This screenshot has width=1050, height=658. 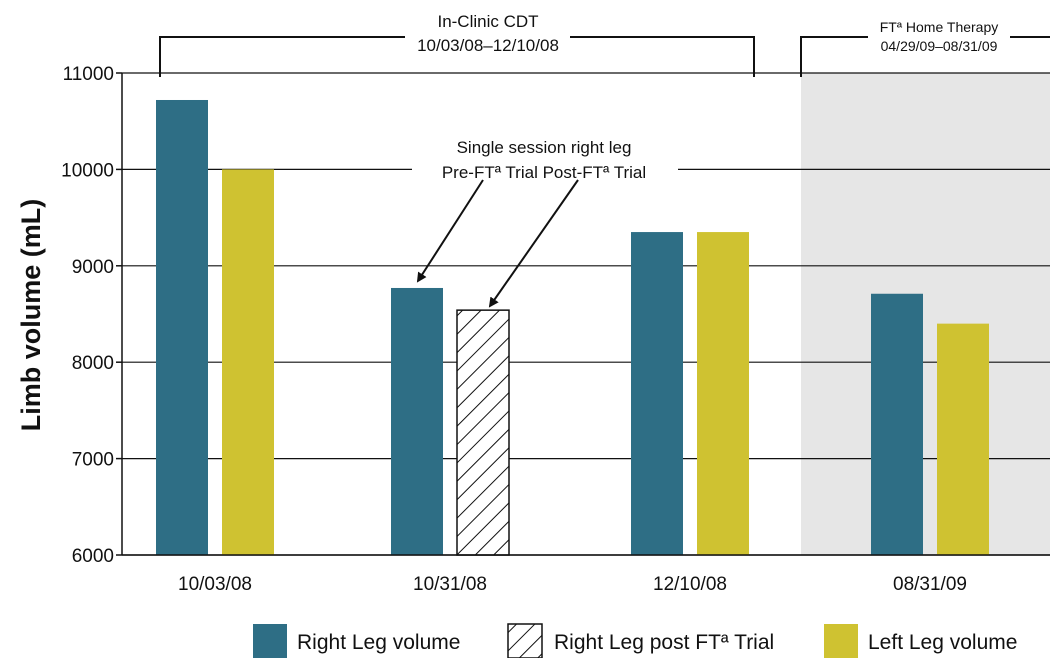 I want to click on x-tick-label: 12/10/08, so click(x=690, y=584).